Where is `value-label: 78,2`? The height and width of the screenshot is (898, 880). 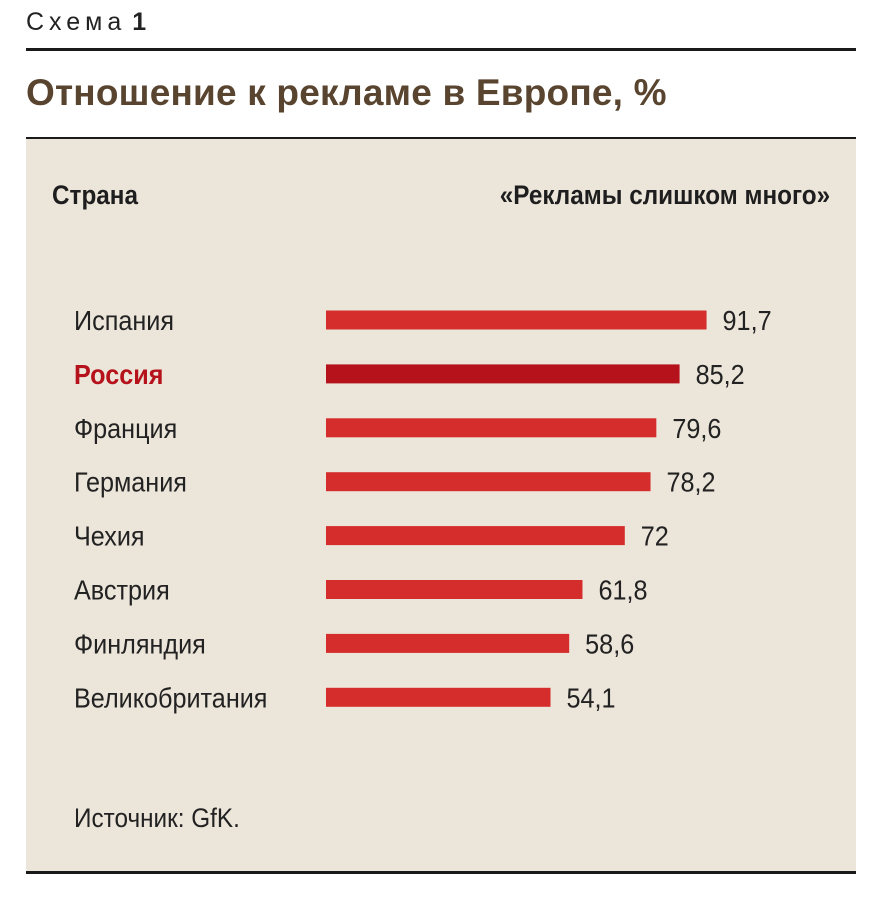 value-label: 78,2 is located at coordinates (691, 482).